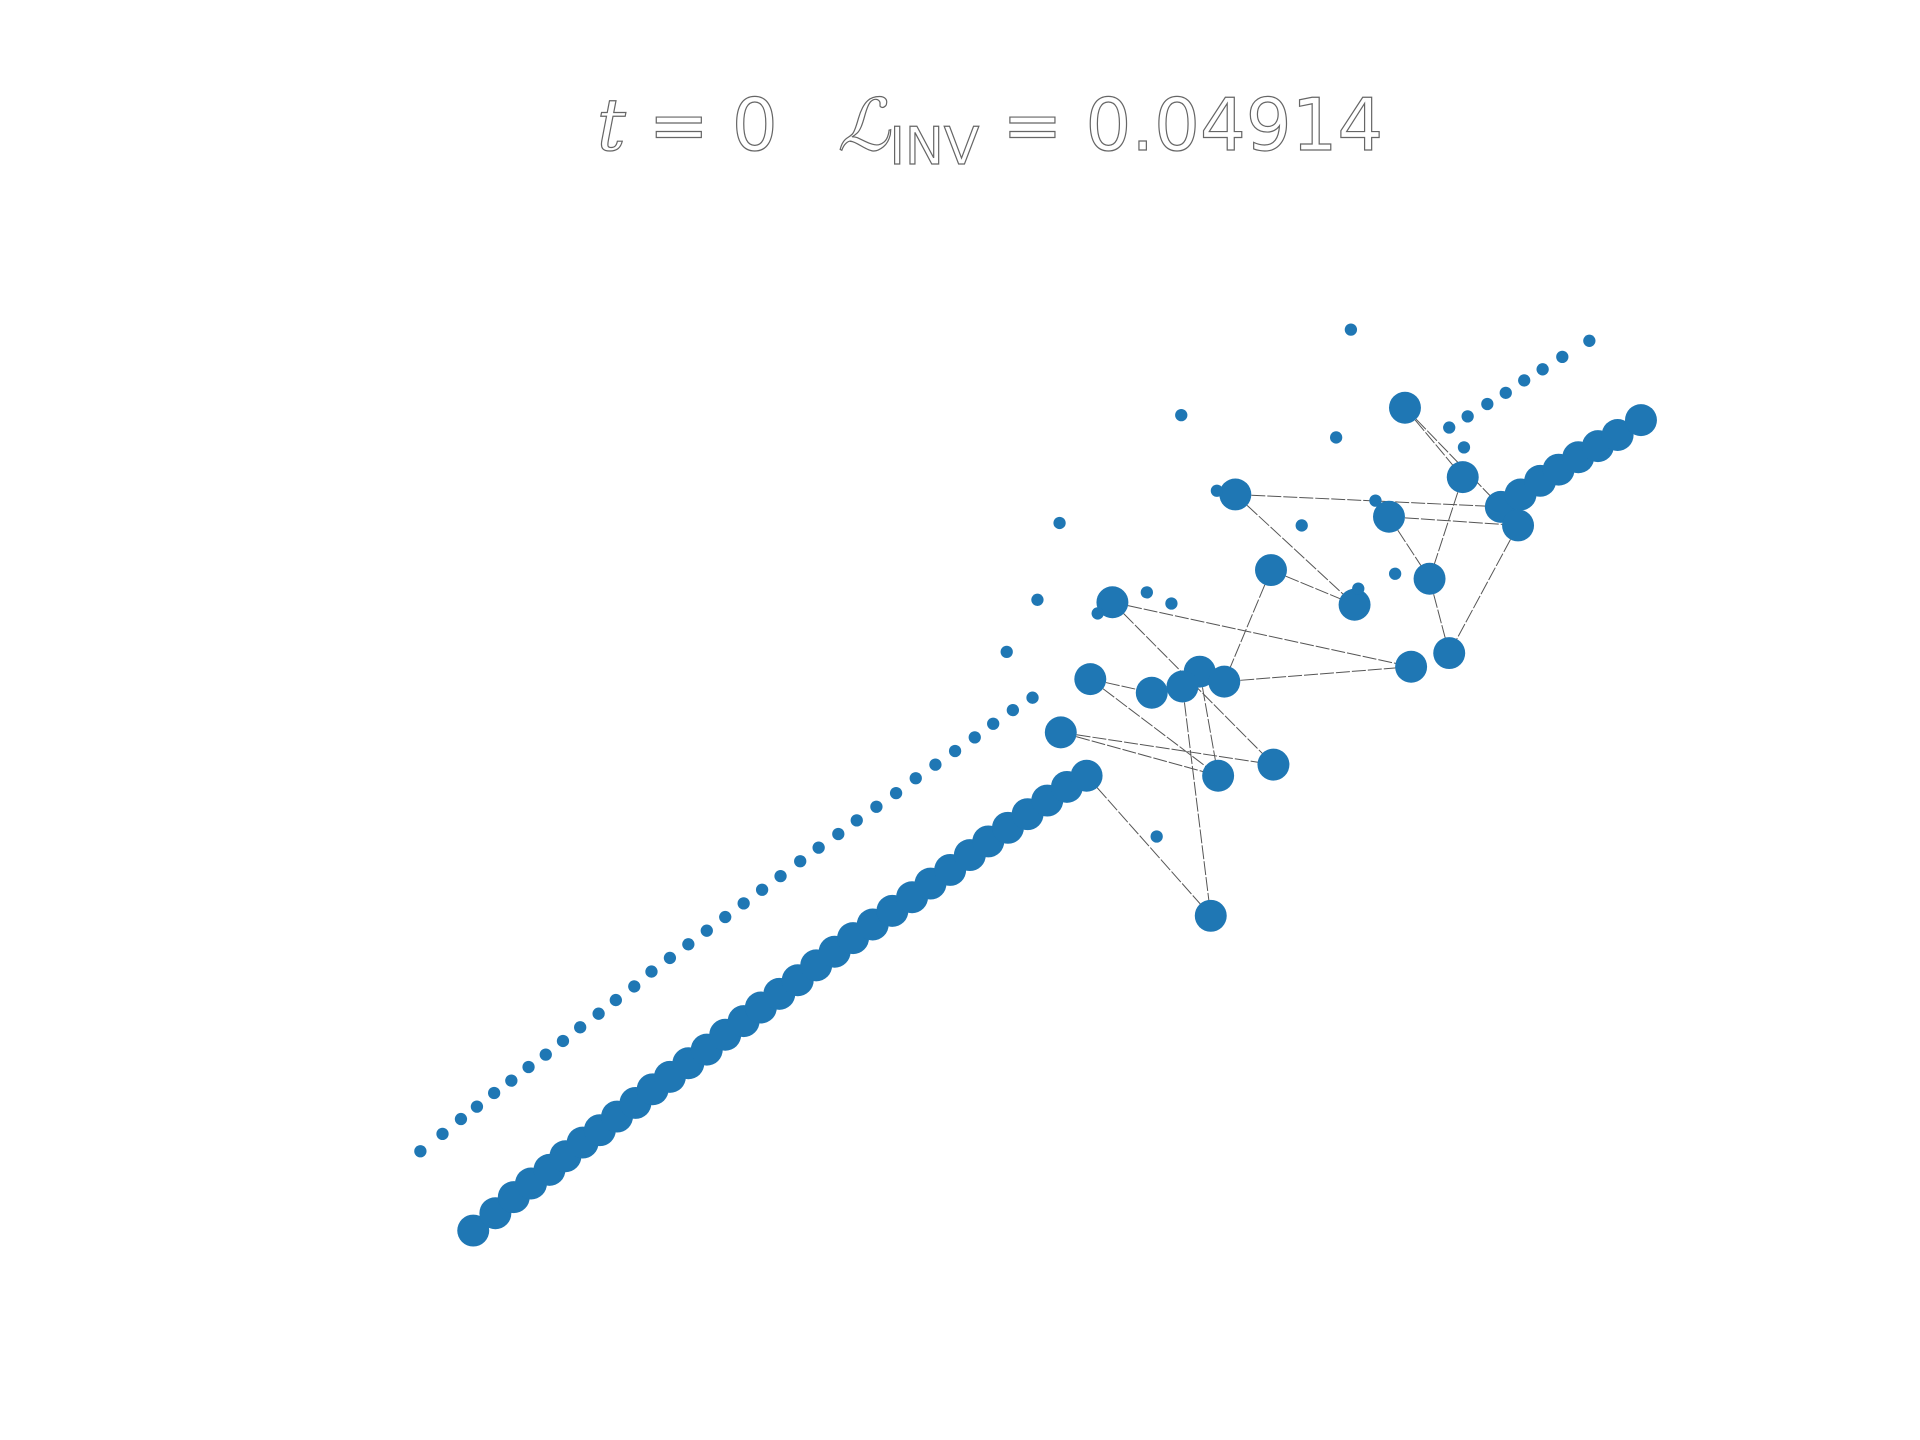 This screenshot has height=1440, width=1920. Describe the element at coordinates (865, 125) in the screenshot. I see `title-part: ℒ` at that location.